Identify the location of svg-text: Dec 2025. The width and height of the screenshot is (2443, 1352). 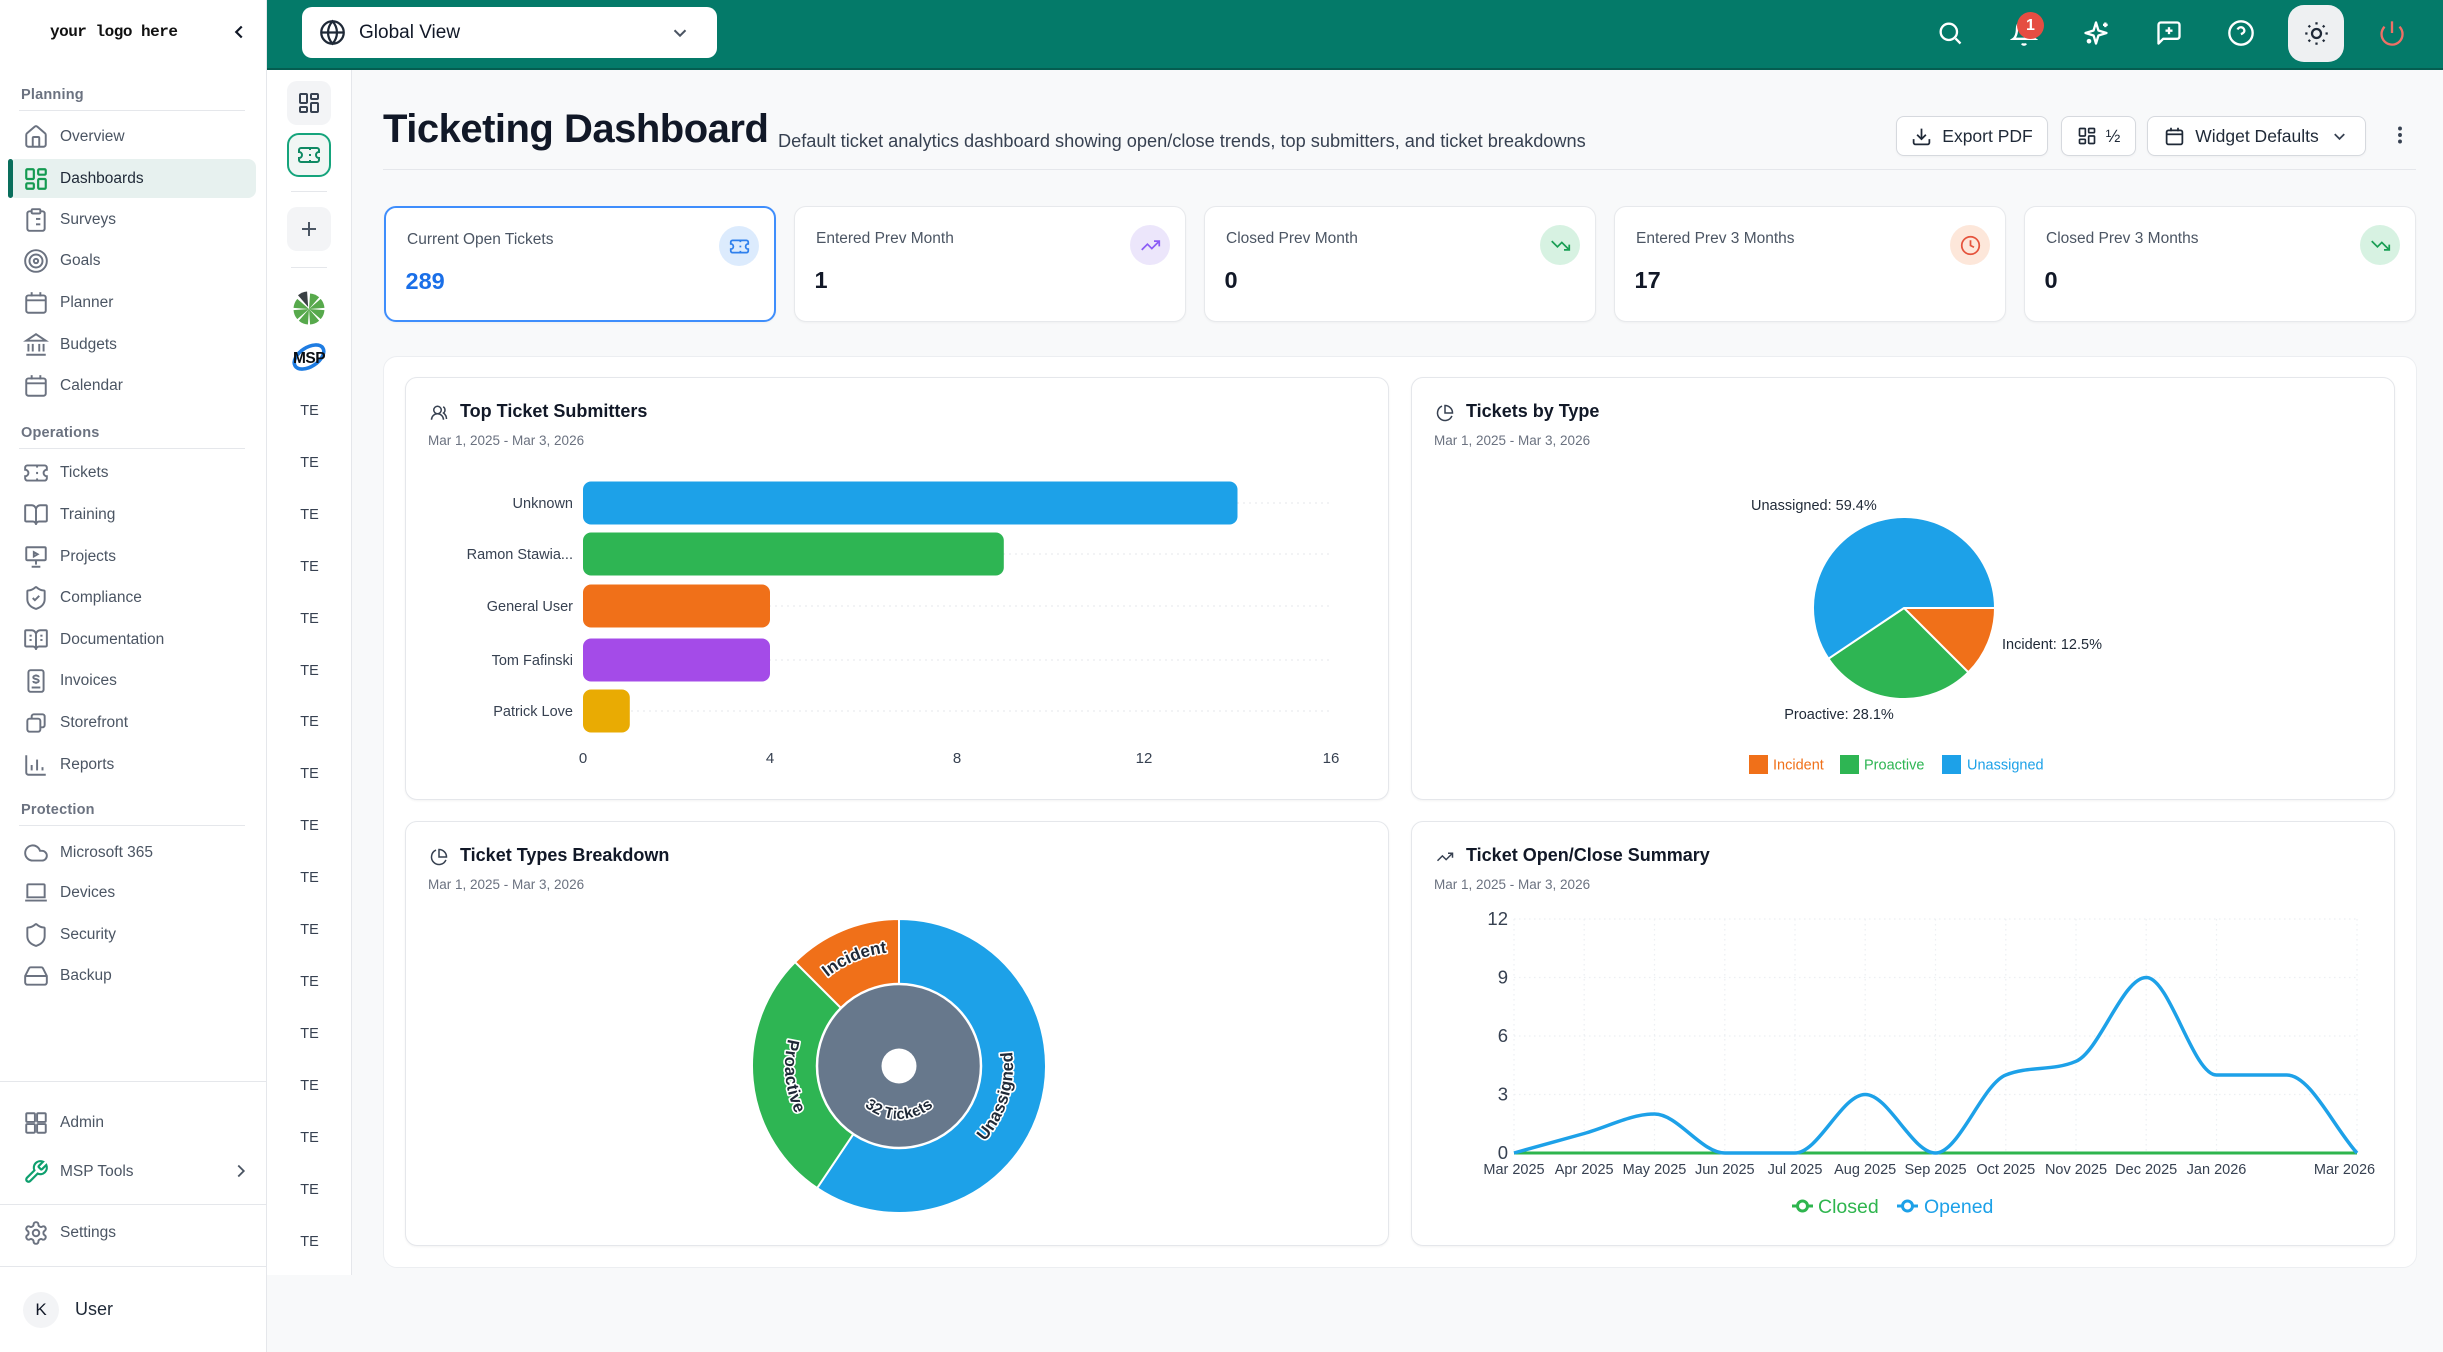
(2146, 1170).